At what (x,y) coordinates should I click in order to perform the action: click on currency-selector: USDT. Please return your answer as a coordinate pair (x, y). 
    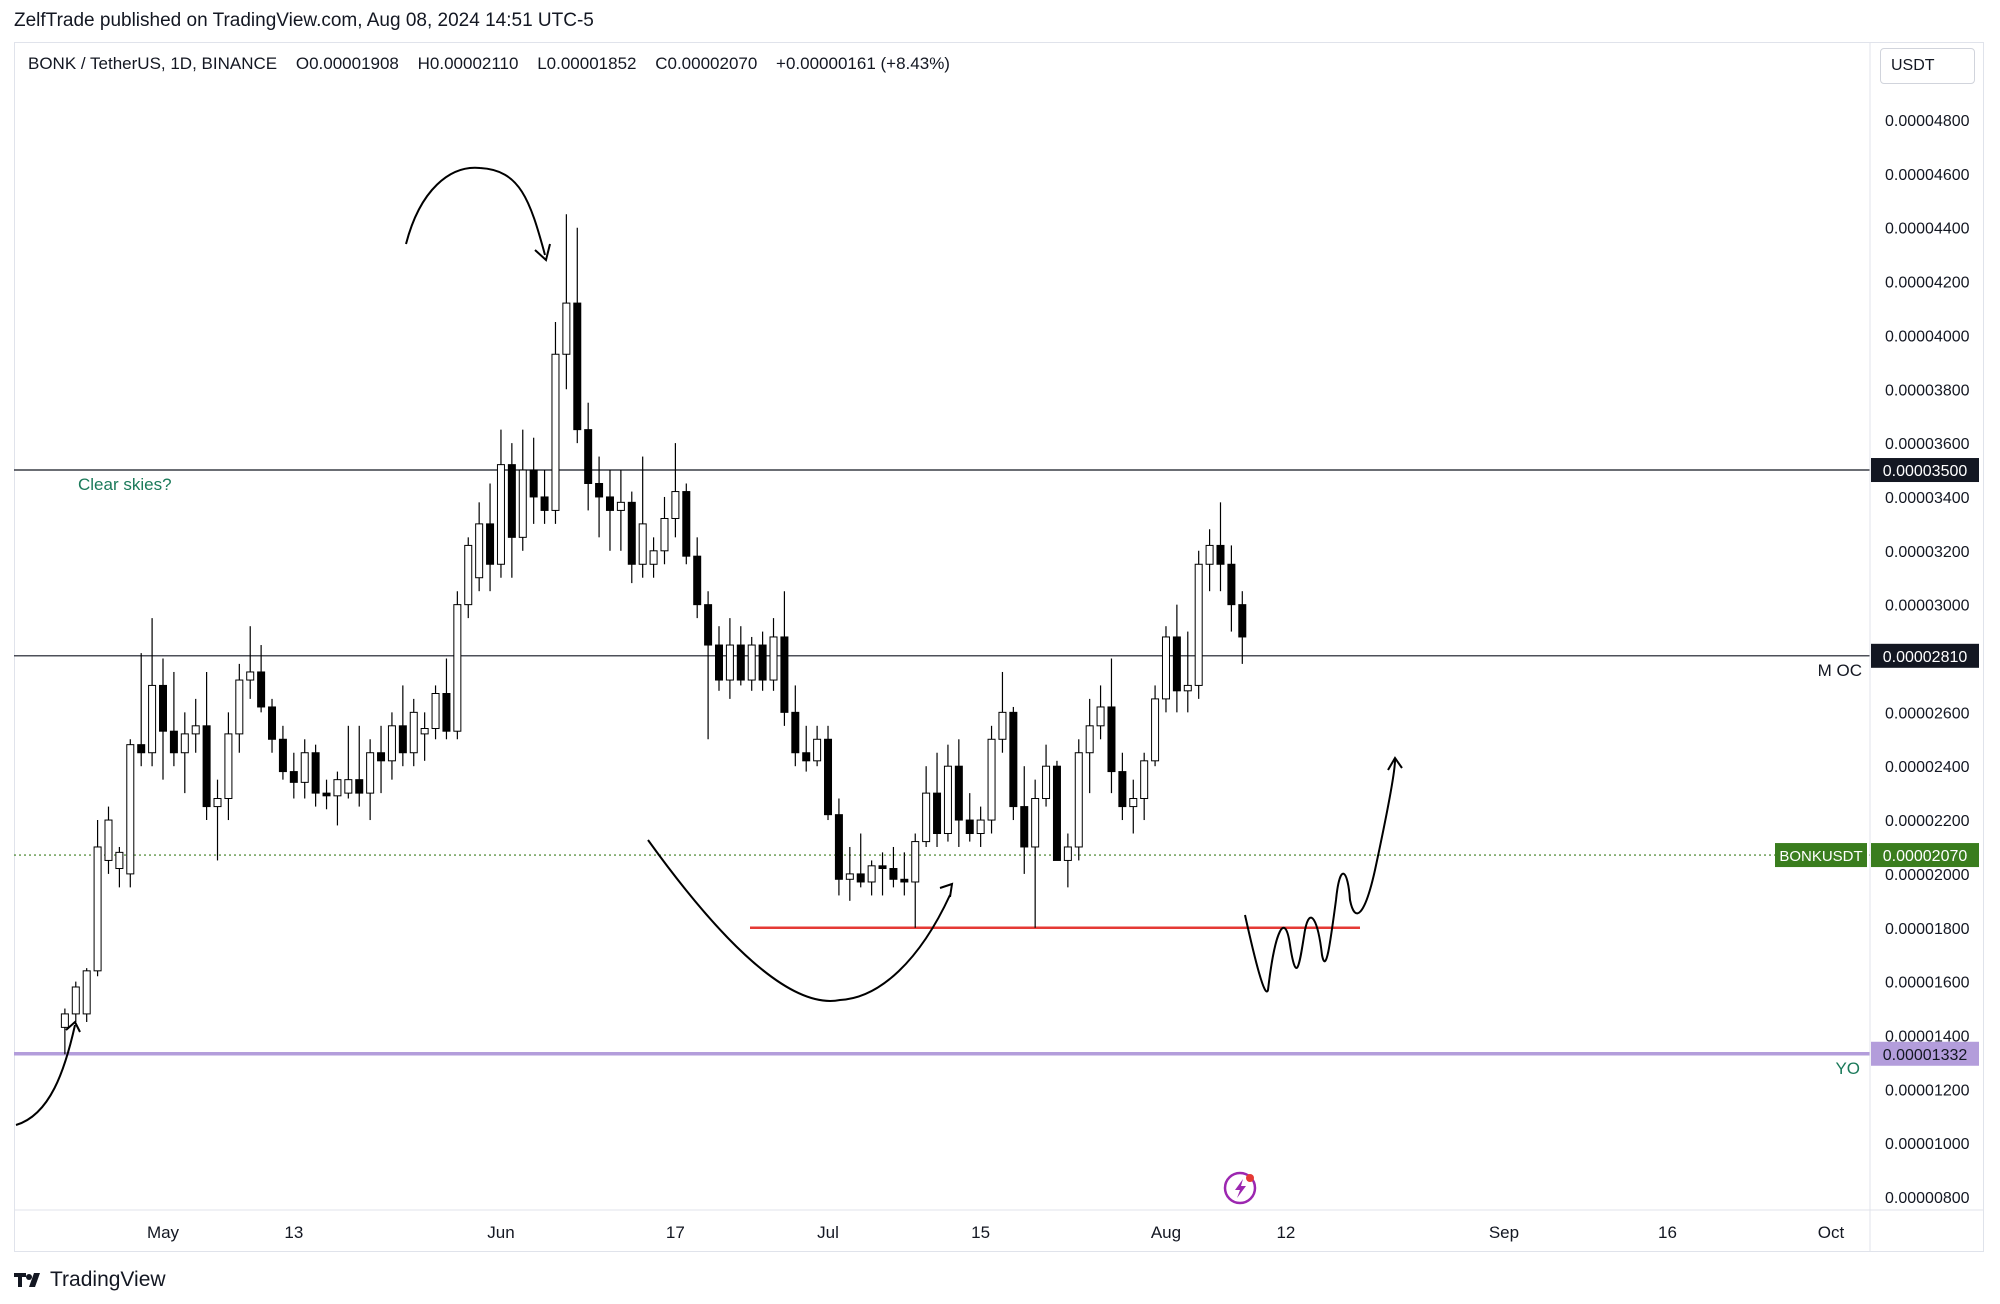
    Looking at the image, I should click on (1927, 66).